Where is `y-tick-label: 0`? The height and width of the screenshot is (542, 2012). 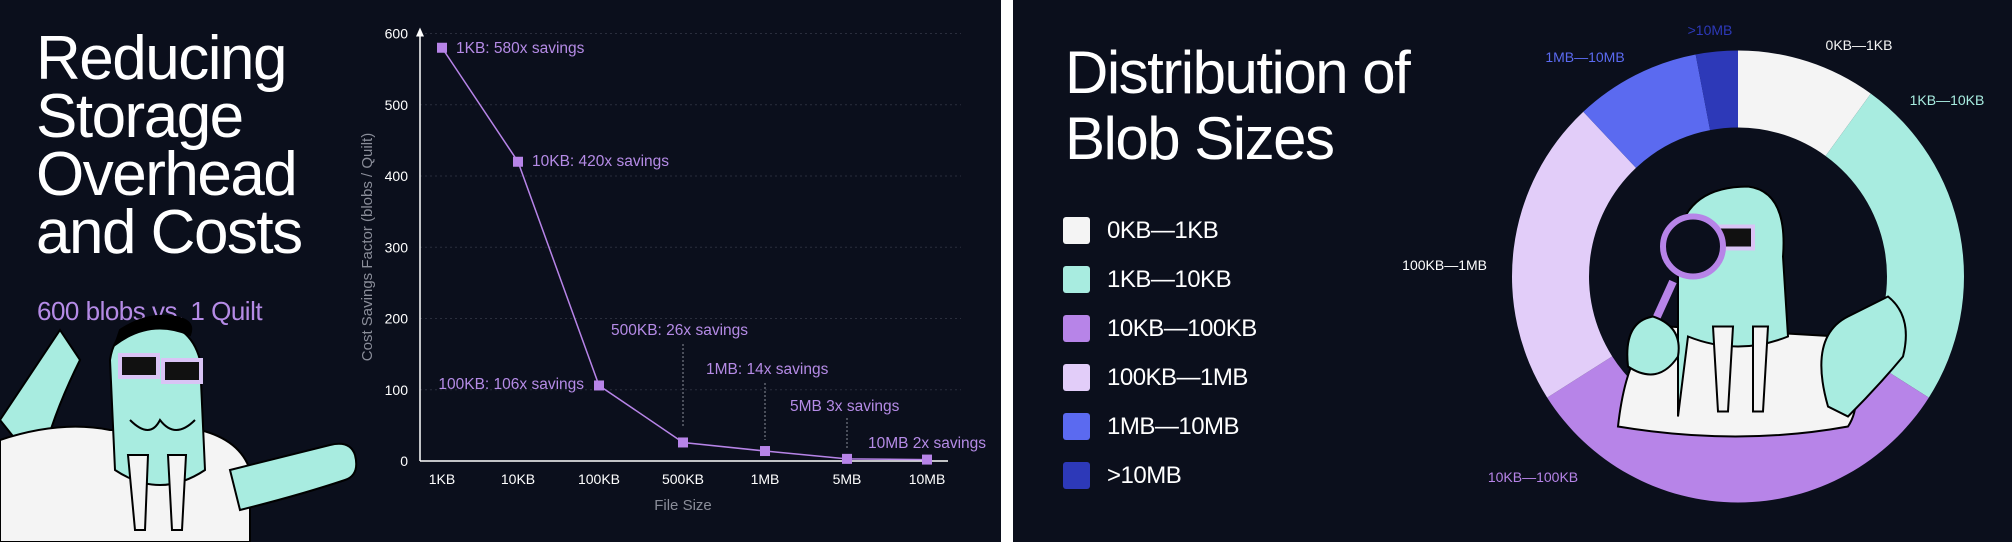 y-tick-label: 0 is located at coordinates (404, 461).